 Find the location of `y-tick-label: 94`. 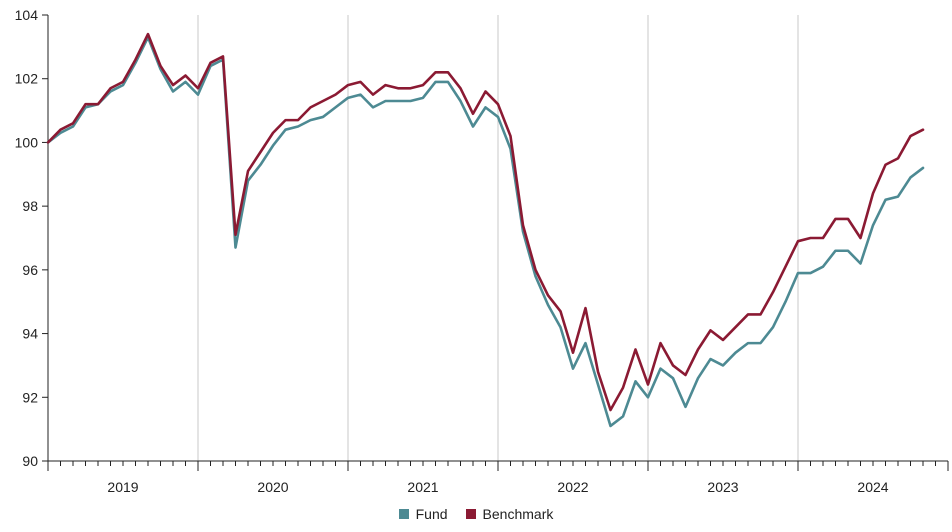

y-tick-label: 94 is located at coordinates (30, 334).